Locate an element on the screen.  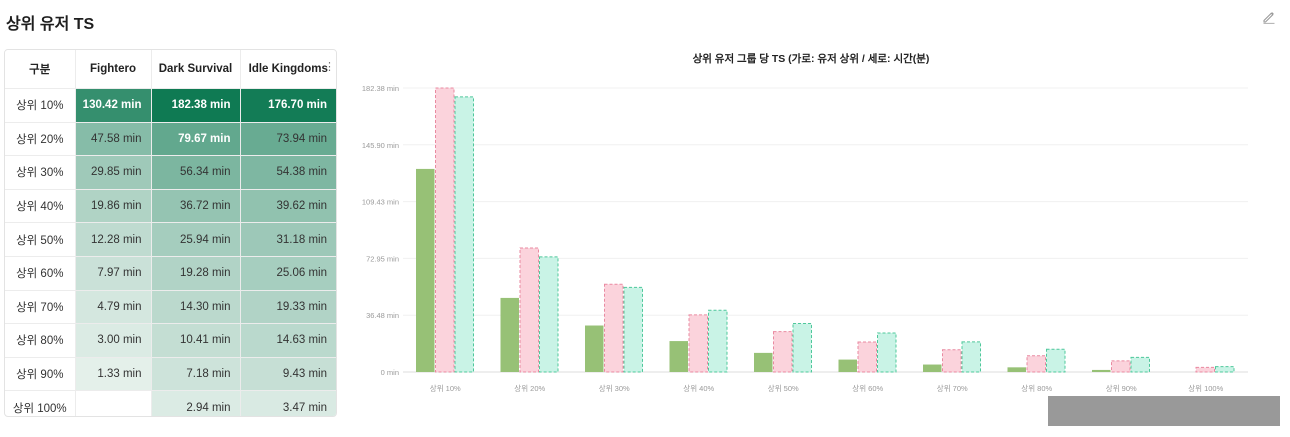
x-tick-label: 상위 50% is located at coordinates (783, 388).